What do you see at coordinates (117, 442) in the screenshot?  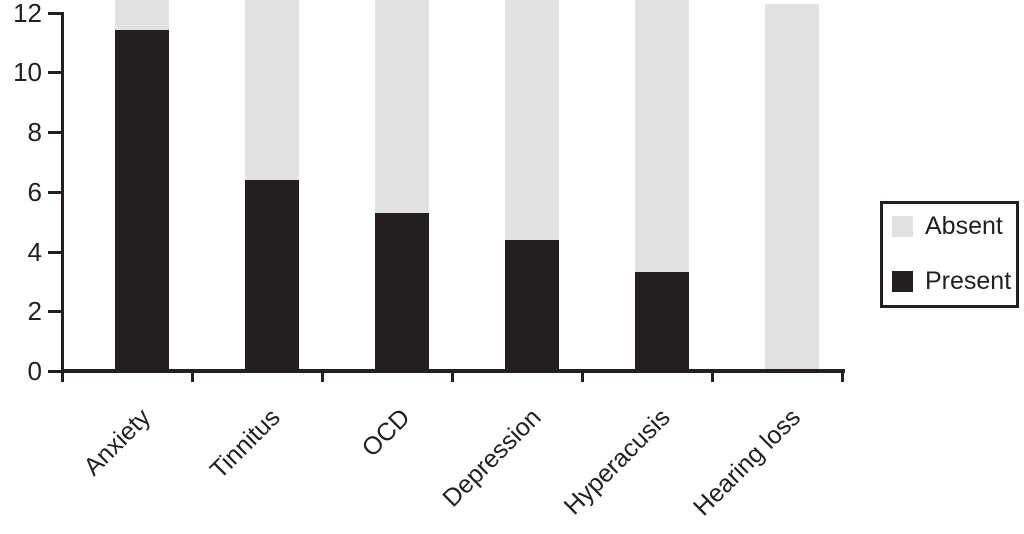 I see `x-axis-label-anxiety: Anxiety` at bounding box center [117, 442].